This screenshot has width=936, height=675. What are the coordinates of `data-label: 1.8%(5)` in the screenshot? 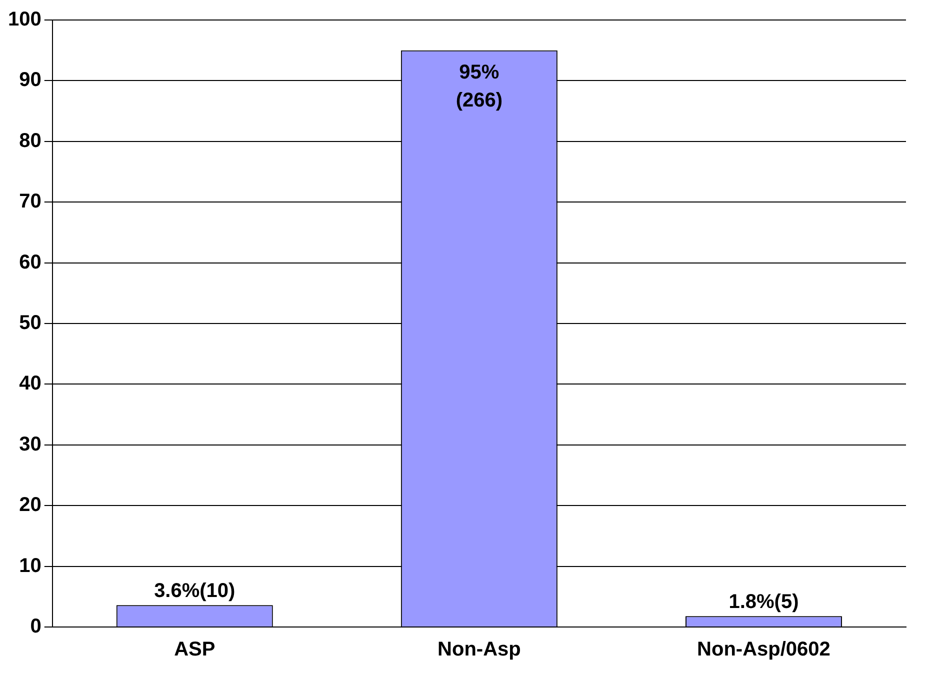 It's located at (763, 602).